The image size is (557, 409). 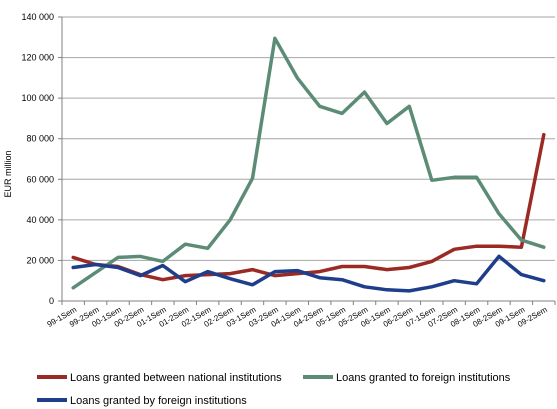 What do you see at coordinates (37, 58) in the screenshot?
I see `y-tick-label: 120 000` at bounding box center [37, 58].